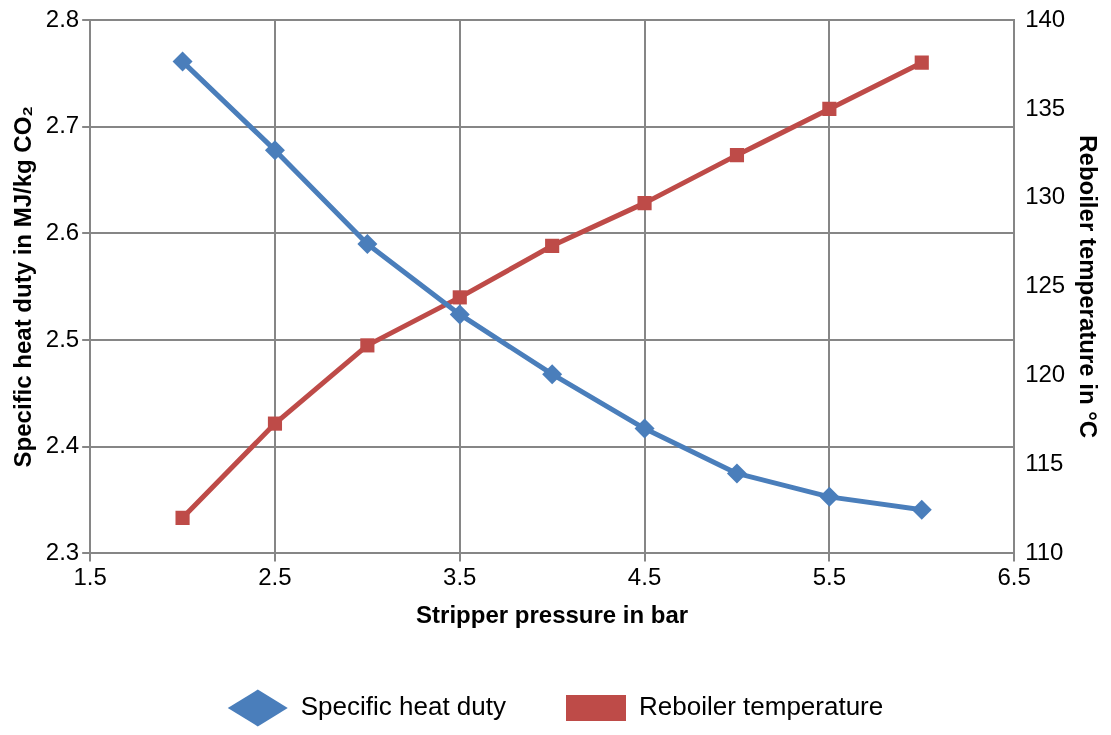 This screenshot has width=1111, height=735. I want to click on x-tick-label: 4.5, so click(644, 577).